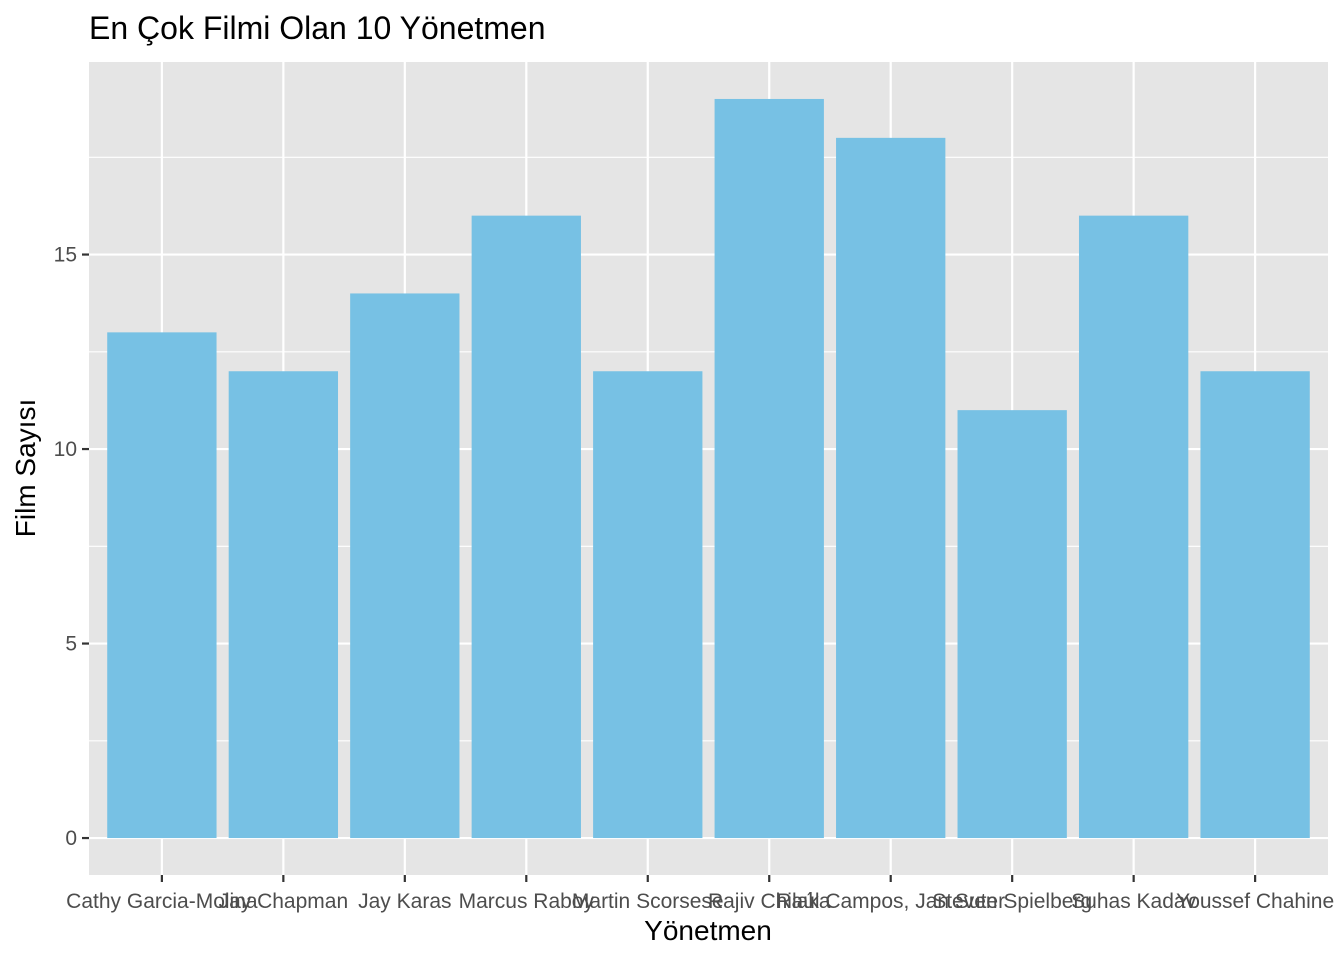  Describe the element at coordinates (890, 901) in the screenshot. I see `x-tick-label: Raúl Campos, Jan Suter` at that location.